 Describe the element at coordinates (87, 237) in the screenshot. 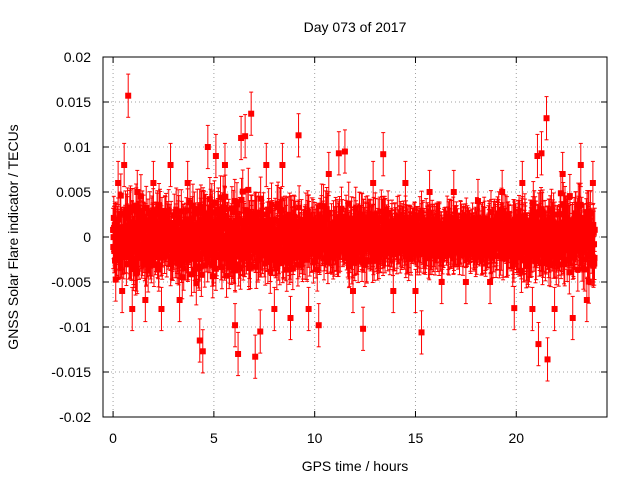

I see `y-tick-label: 0` at that location.